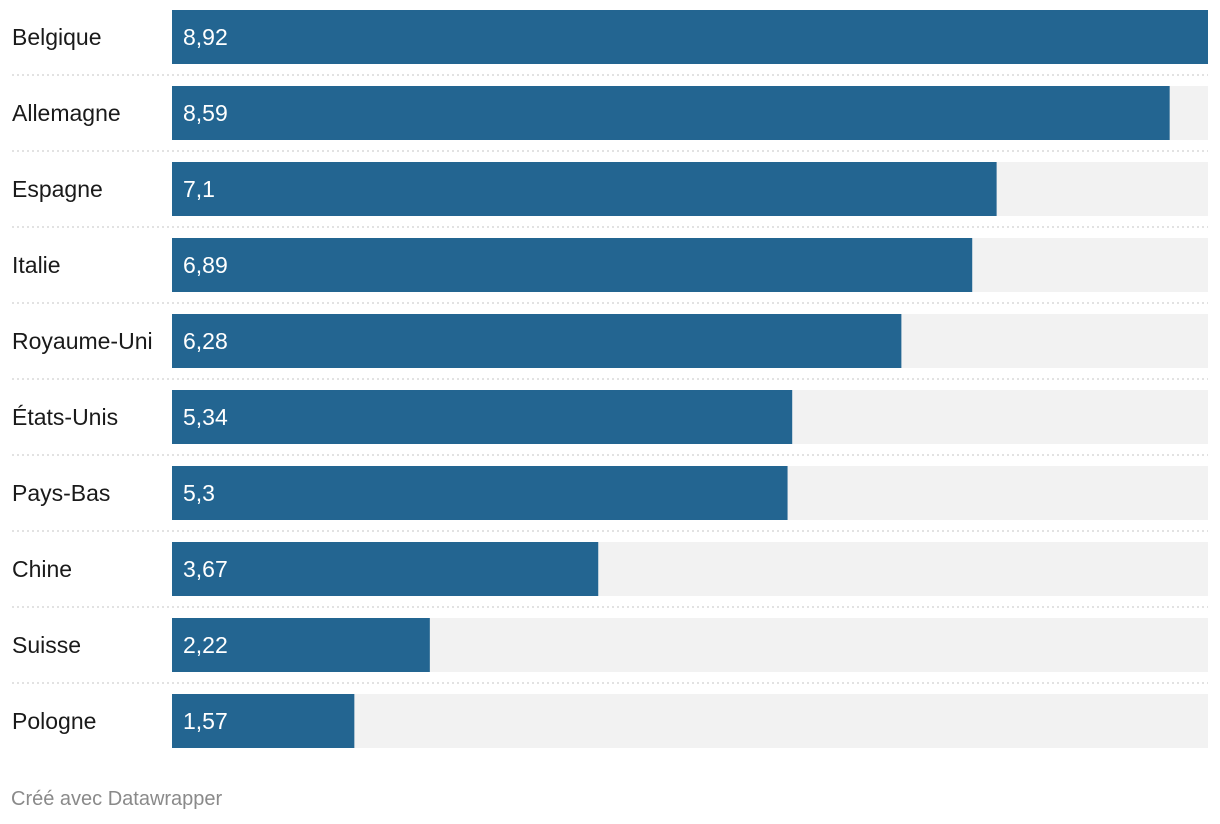 Image resolution: width=1220 pixels, height=824 pixels. I want to click on category-label: Allemagne, so click(66, 113).